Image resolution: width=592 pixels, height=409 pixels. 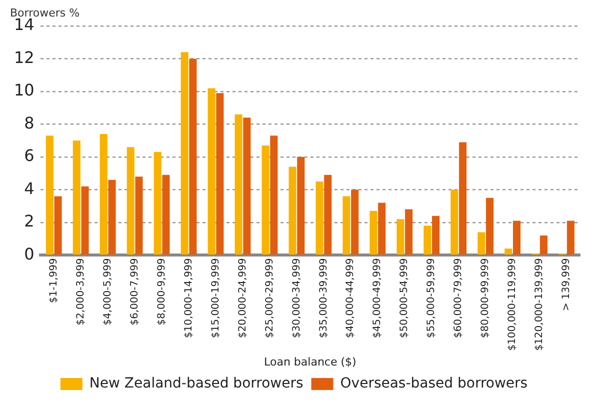 I want to click on x-axis-title: Loan balance ($), so click(x=310, y=361).